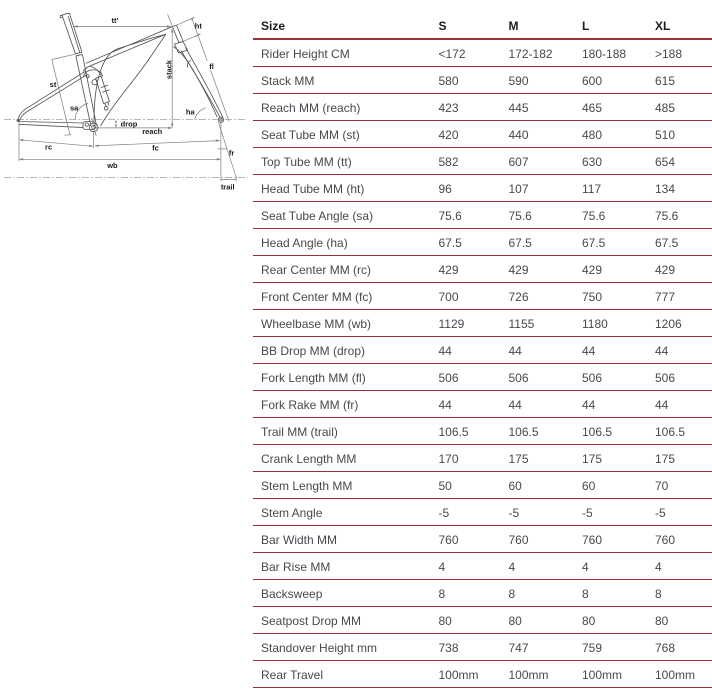  Describe the element at coordinates (129, 124) in the screenshot. I see `svg-text: drop` at that location.